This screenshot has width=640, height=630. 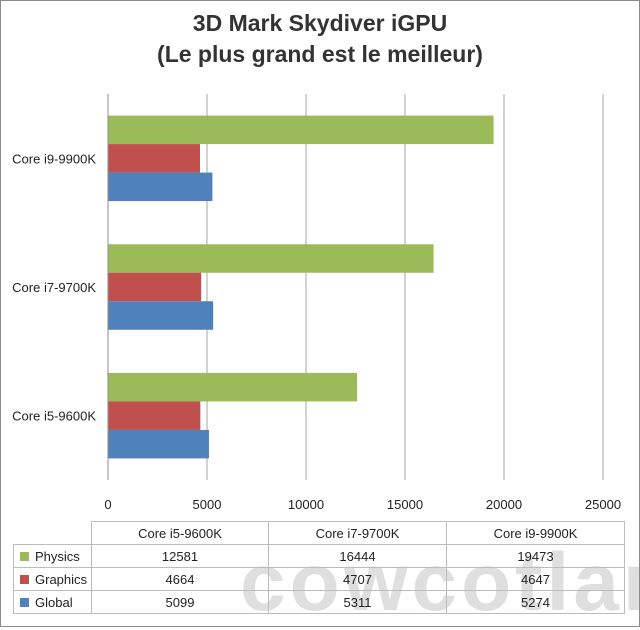 I want to click on data-label-physics-2: 19473, so click(x=535, y=556).